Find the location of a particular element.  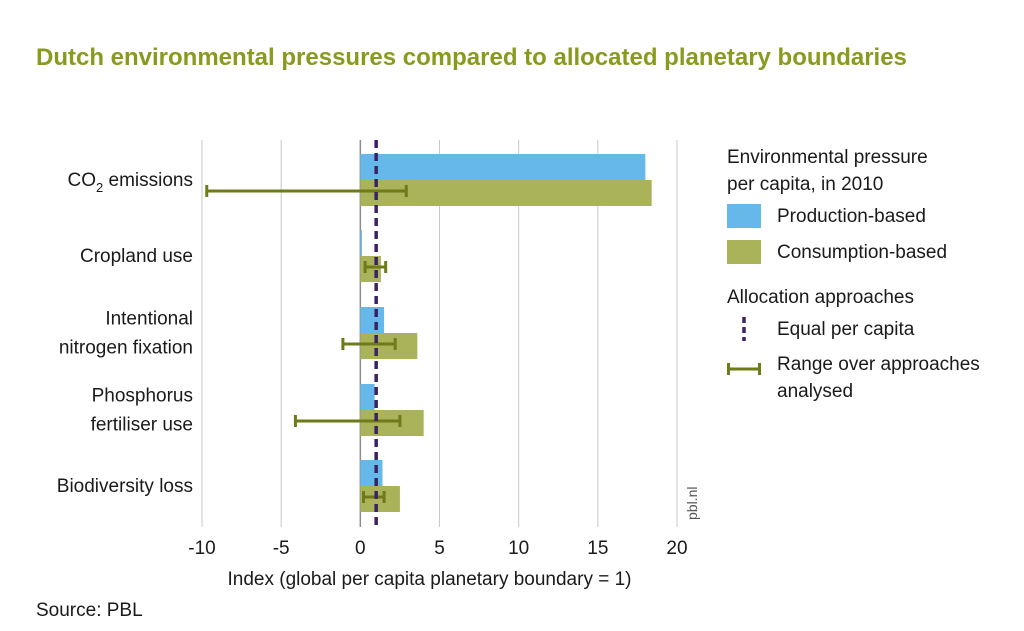

legend-production-label: Production-based is located at coordinates (851, 216).